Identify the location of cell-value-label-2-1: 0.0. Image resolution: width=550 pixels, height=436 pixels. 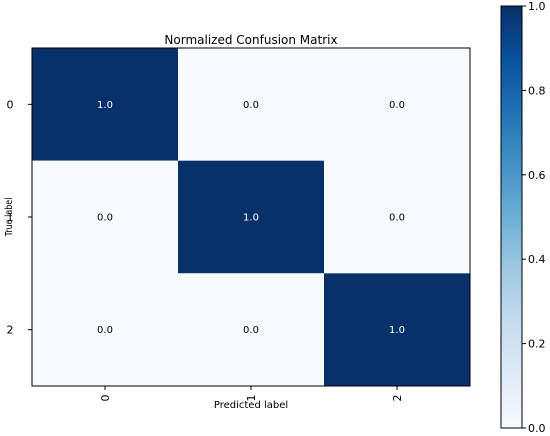
(251, 330).